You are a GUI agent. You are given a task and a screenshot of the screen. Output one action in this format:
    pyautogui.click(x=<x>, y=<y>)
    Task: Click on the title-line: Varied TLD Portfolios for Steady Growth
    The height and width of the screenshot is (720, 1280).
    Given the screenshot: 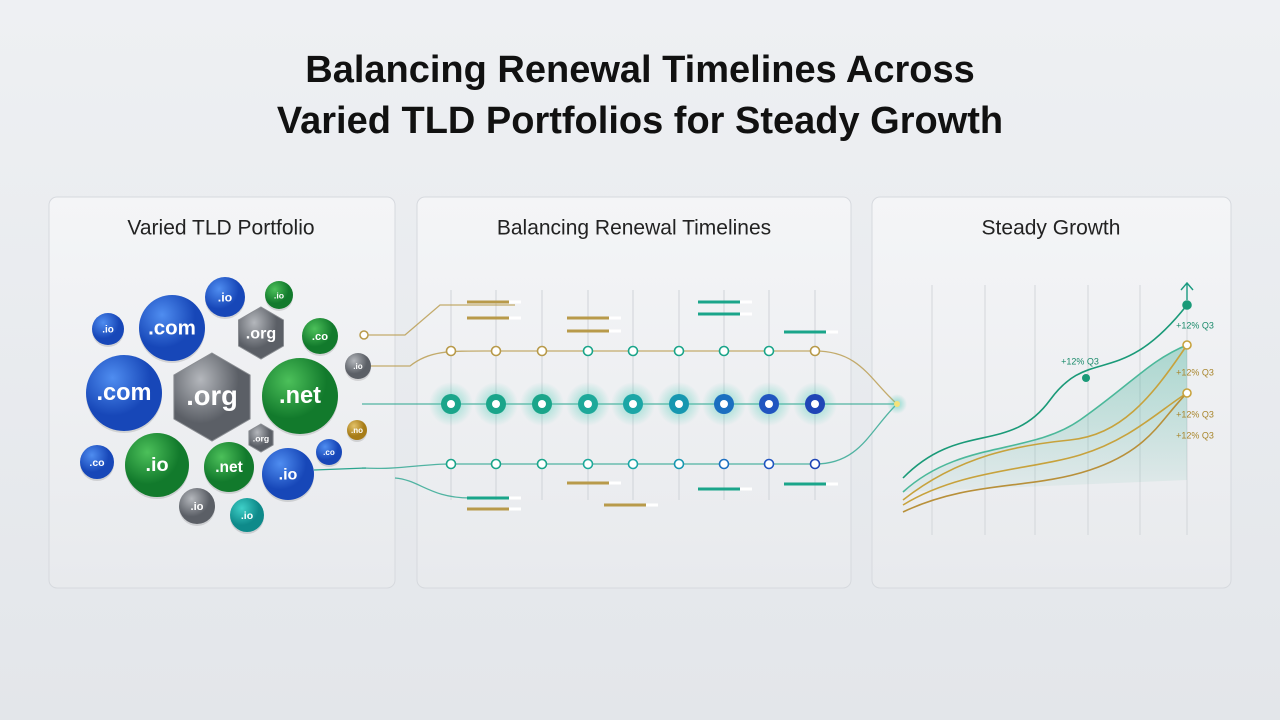 What is the action you would take?
    pyautogui.click(x=640, y=121)
    